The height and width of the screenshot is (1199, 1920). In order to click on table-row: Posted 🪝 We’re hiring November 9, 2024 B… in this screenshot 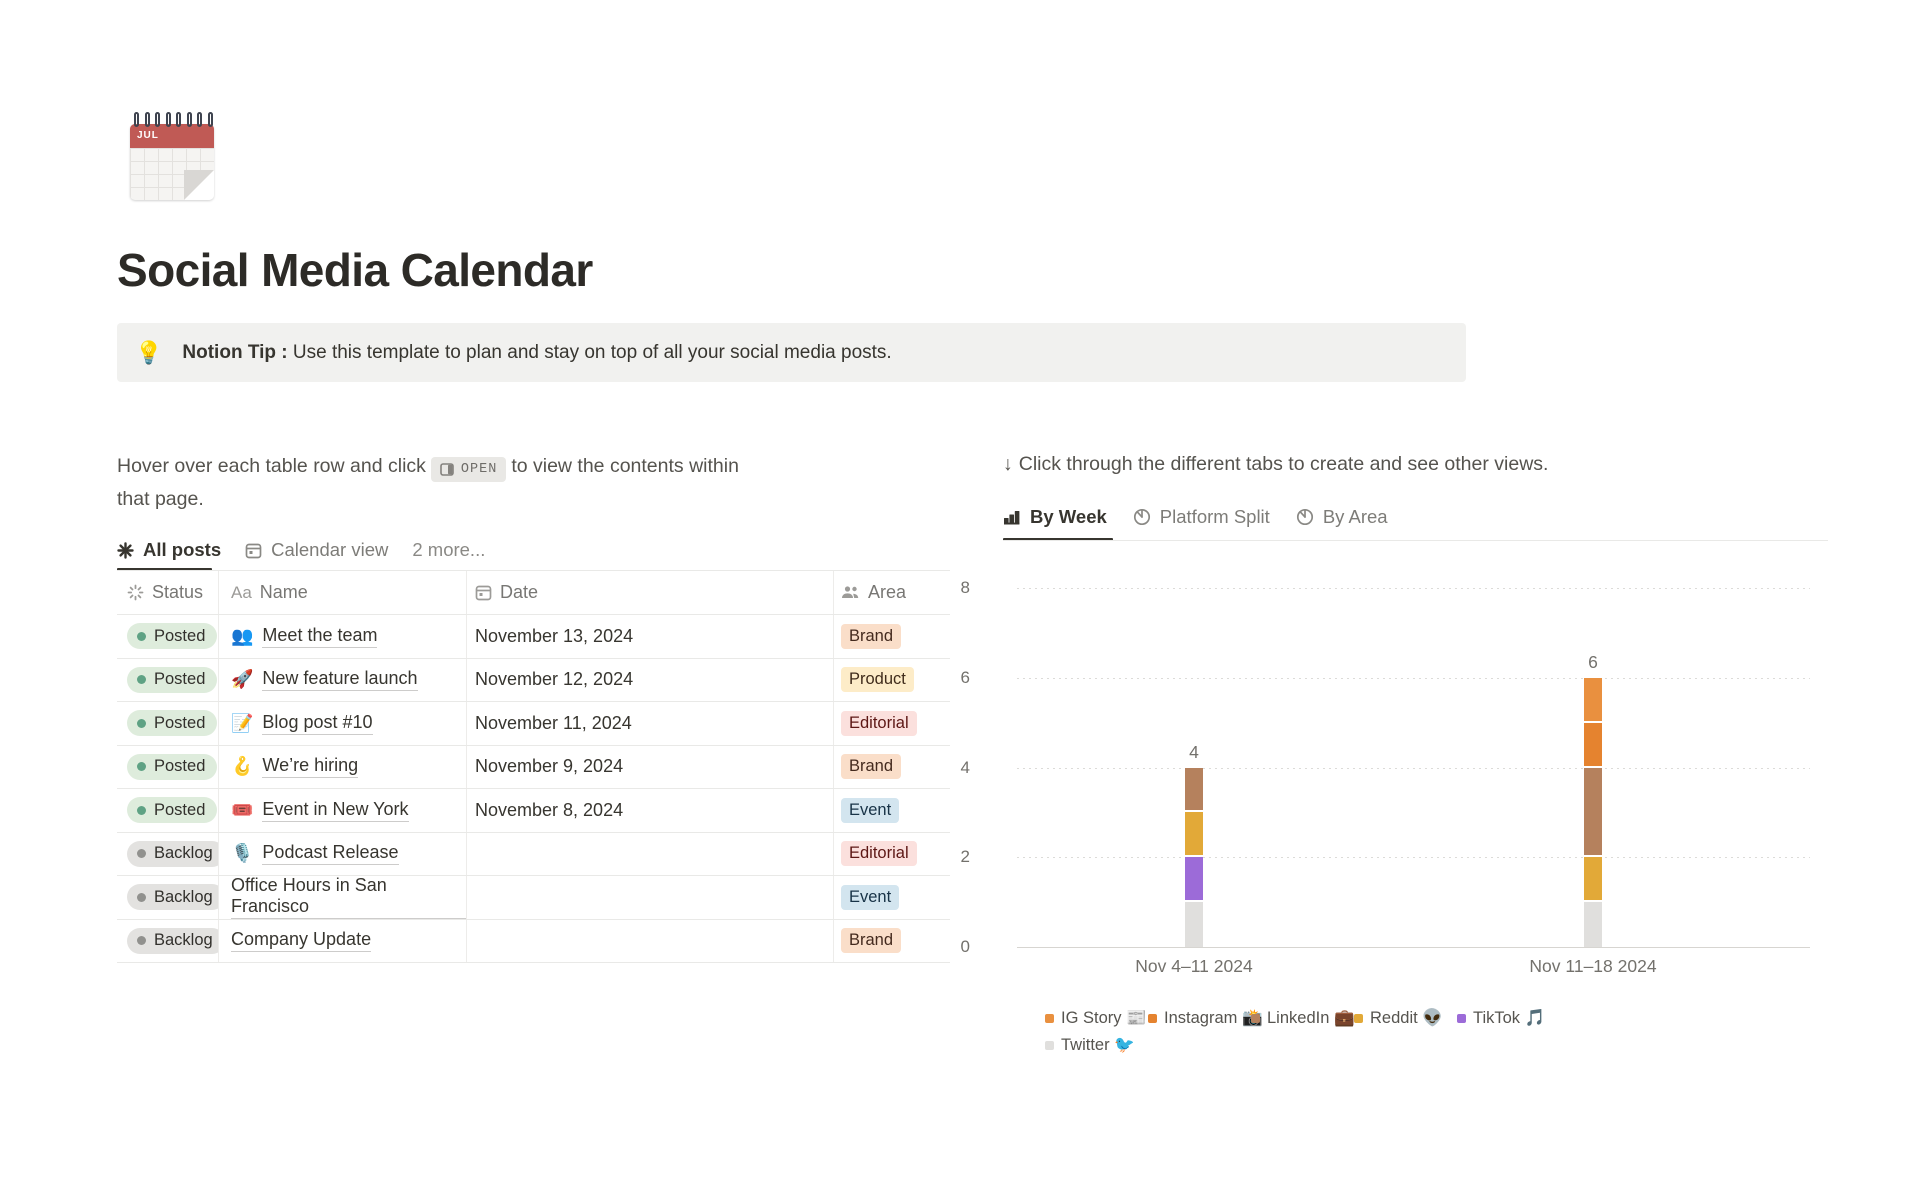, I will do `click(533, 767)`.